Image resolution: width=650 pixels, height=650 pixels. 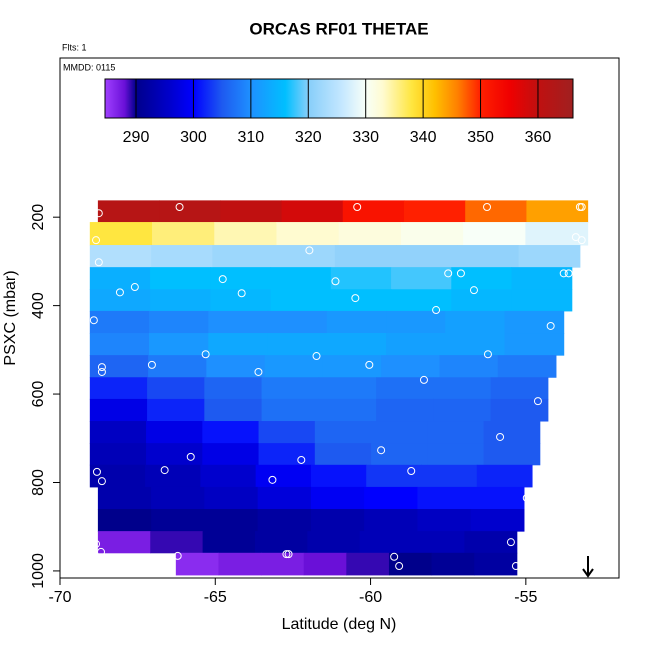 I want to click on y-tick-label: 600, so click(x=38, y=394).